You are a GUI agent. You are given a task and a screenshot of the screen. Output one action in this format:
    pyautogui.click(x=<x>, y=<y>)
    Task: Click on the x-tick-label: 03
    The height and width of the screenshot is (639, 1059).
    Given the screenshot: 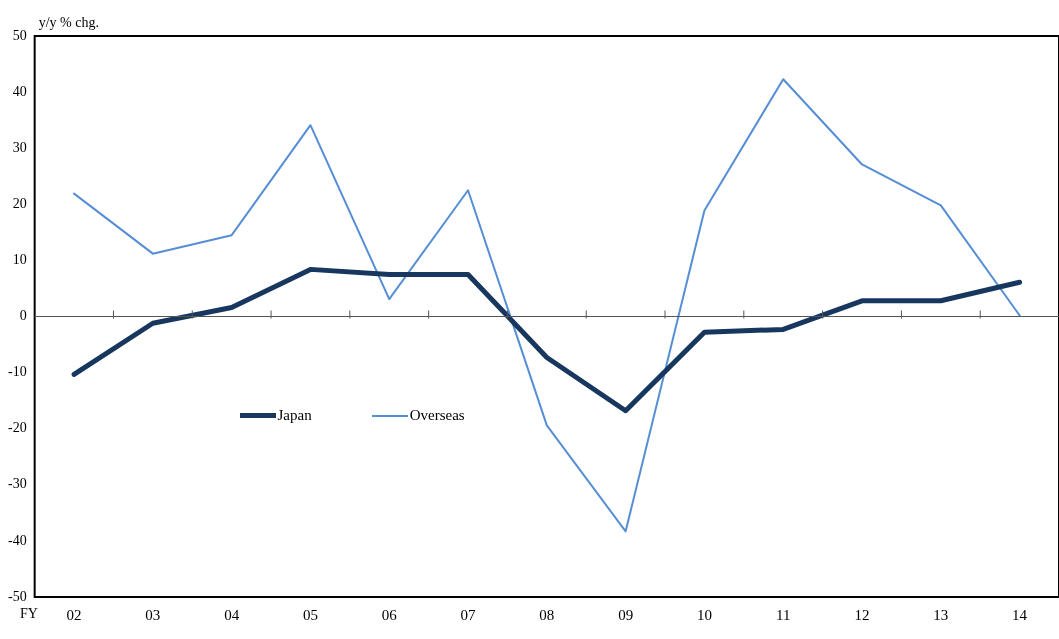 What is the action you would take?
    pyautogui.click(x=153, y=614)
    